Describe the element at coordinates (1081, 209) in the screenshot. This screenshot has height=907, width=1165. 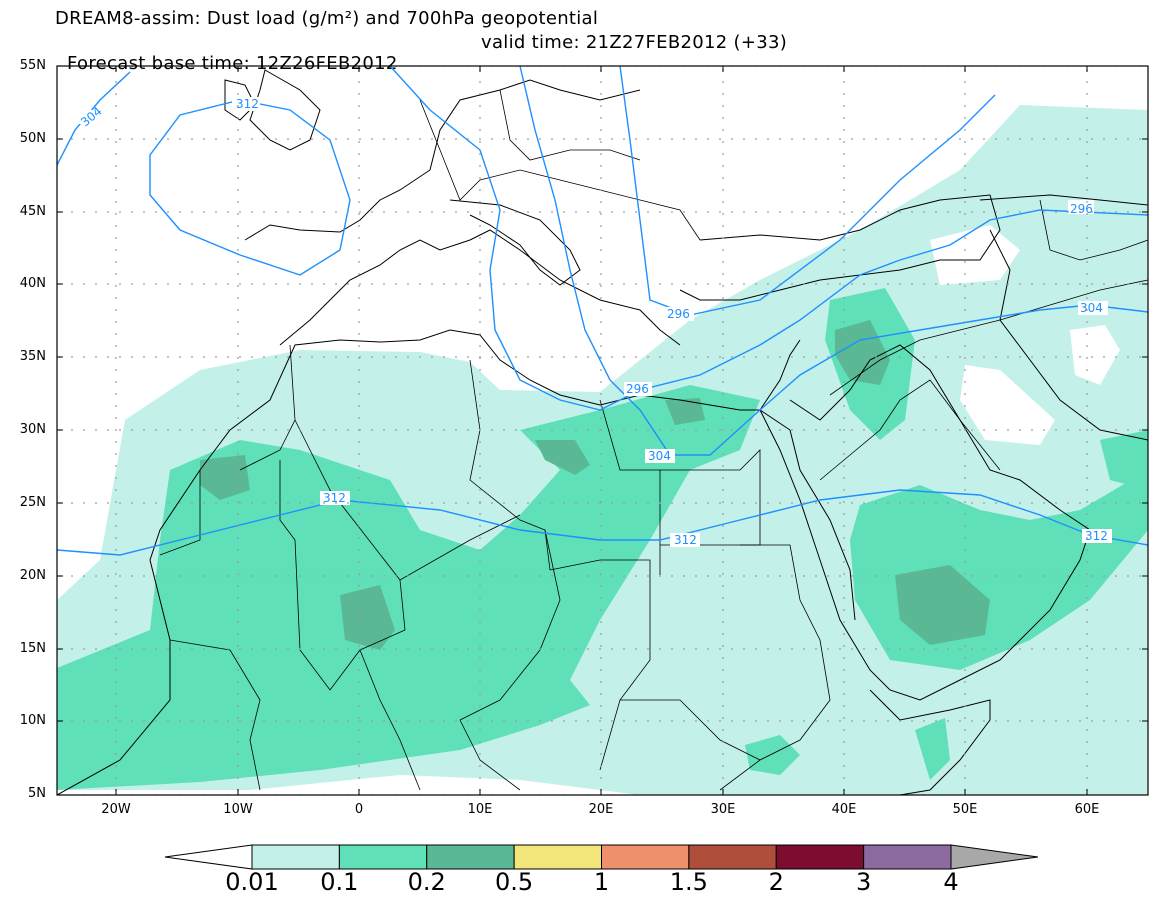
I see `contour-label-296-east: 296` at that location.